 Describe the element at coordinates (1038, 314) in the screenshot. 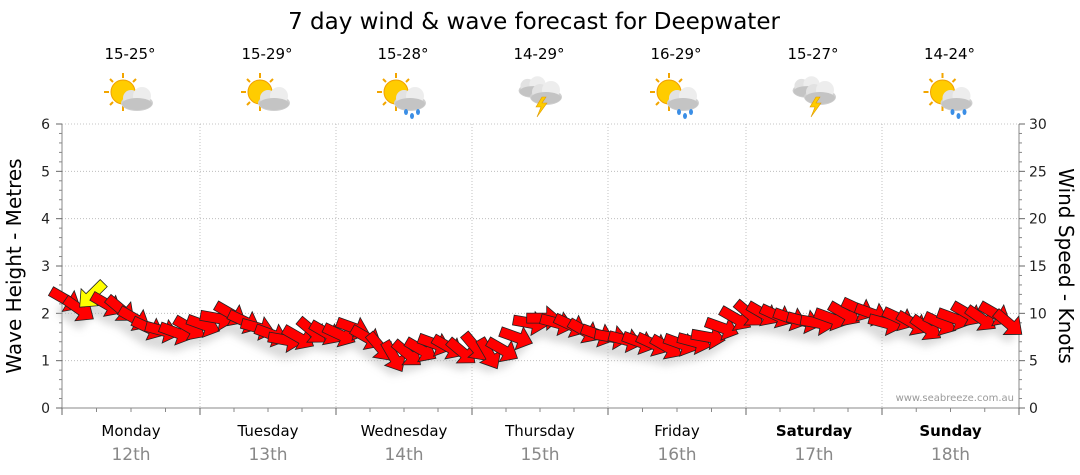

I see `right-y-tick-label: 10` at that location.